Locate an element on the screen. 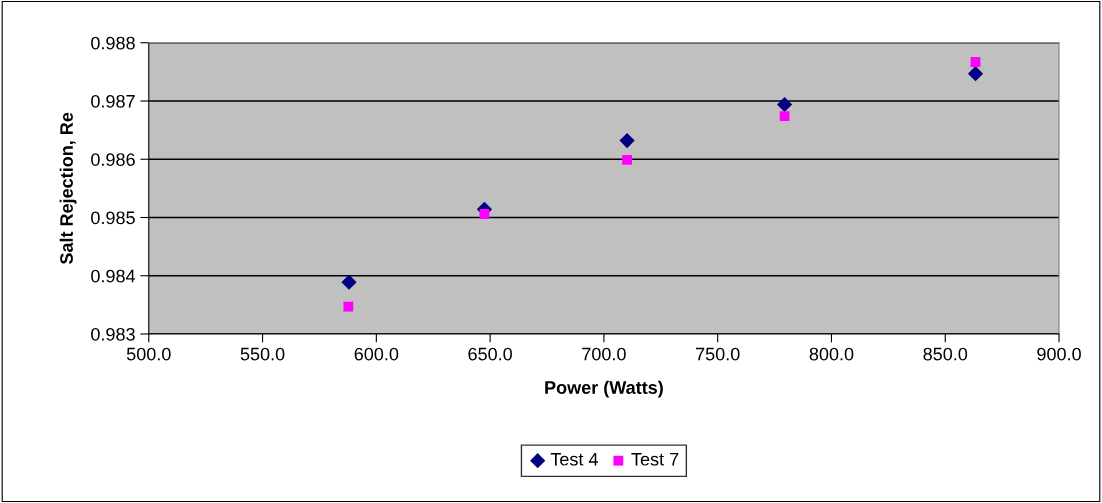  legend-label: Test 7 is located at coordinates (655, 459).